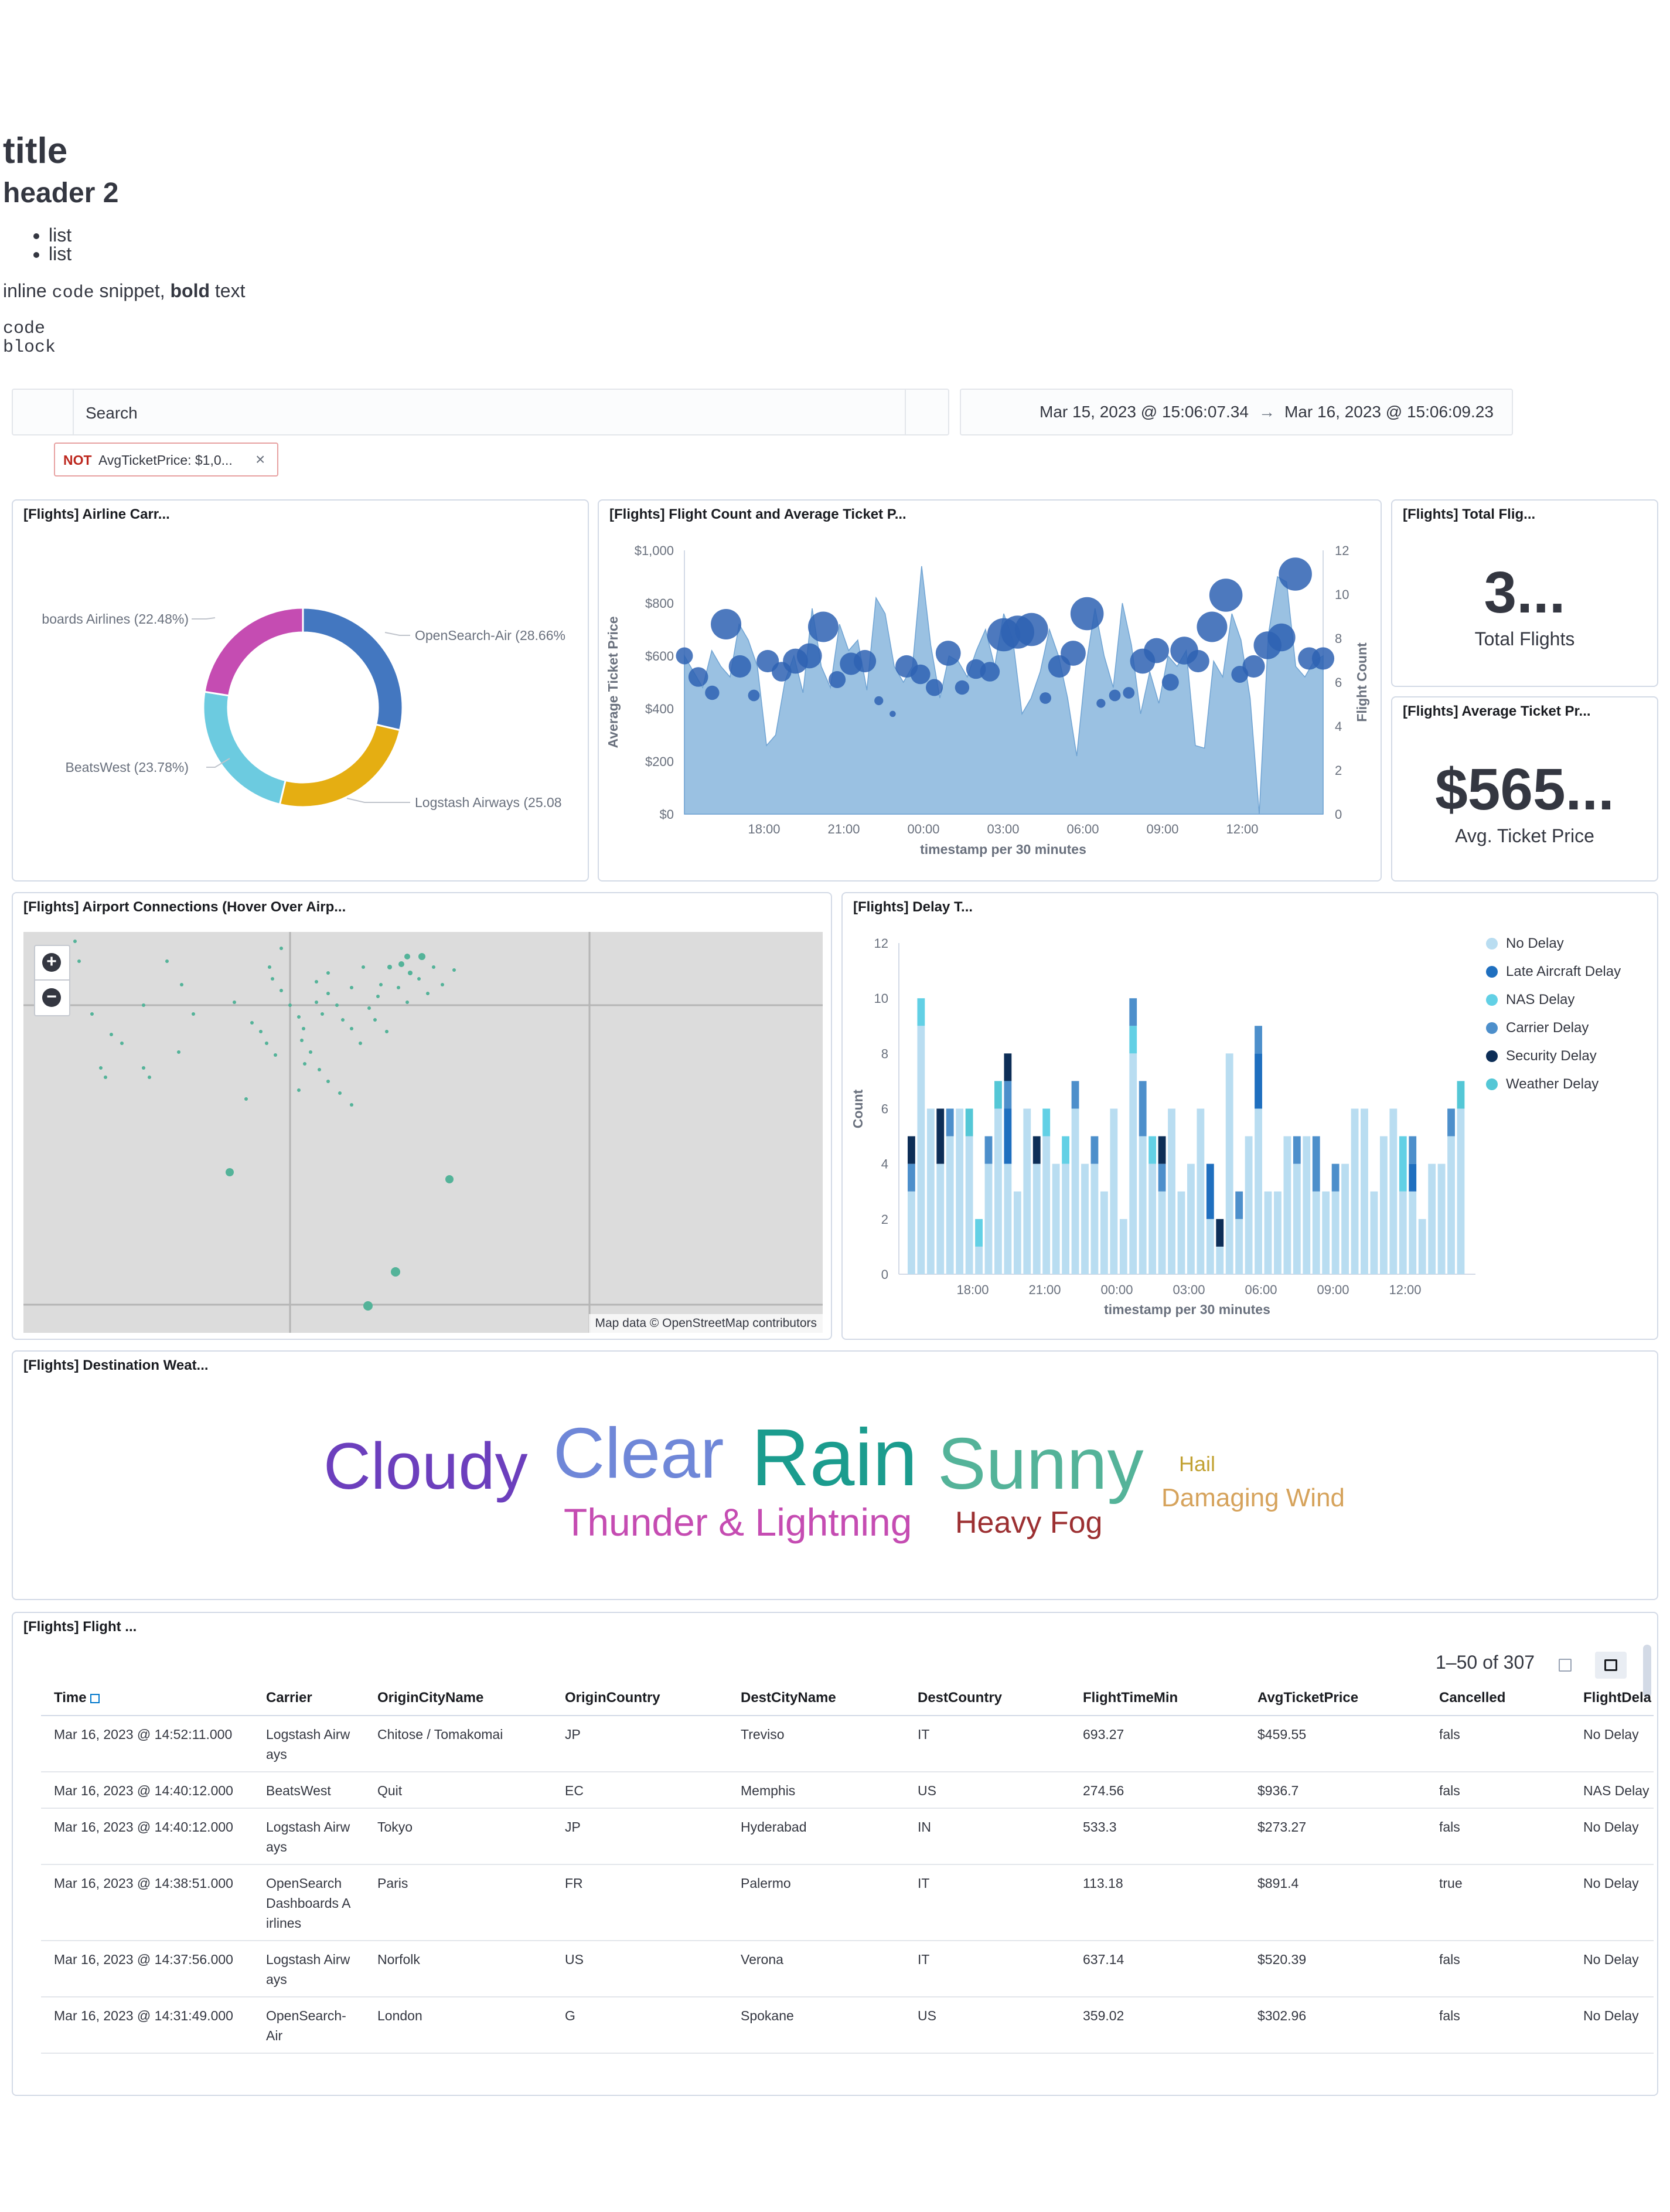 This screenshot has width=1670, height=2212. Describe the element at coordinates (817, 1698) in the screenshot. I see `column-header: DestCityName` at that location.